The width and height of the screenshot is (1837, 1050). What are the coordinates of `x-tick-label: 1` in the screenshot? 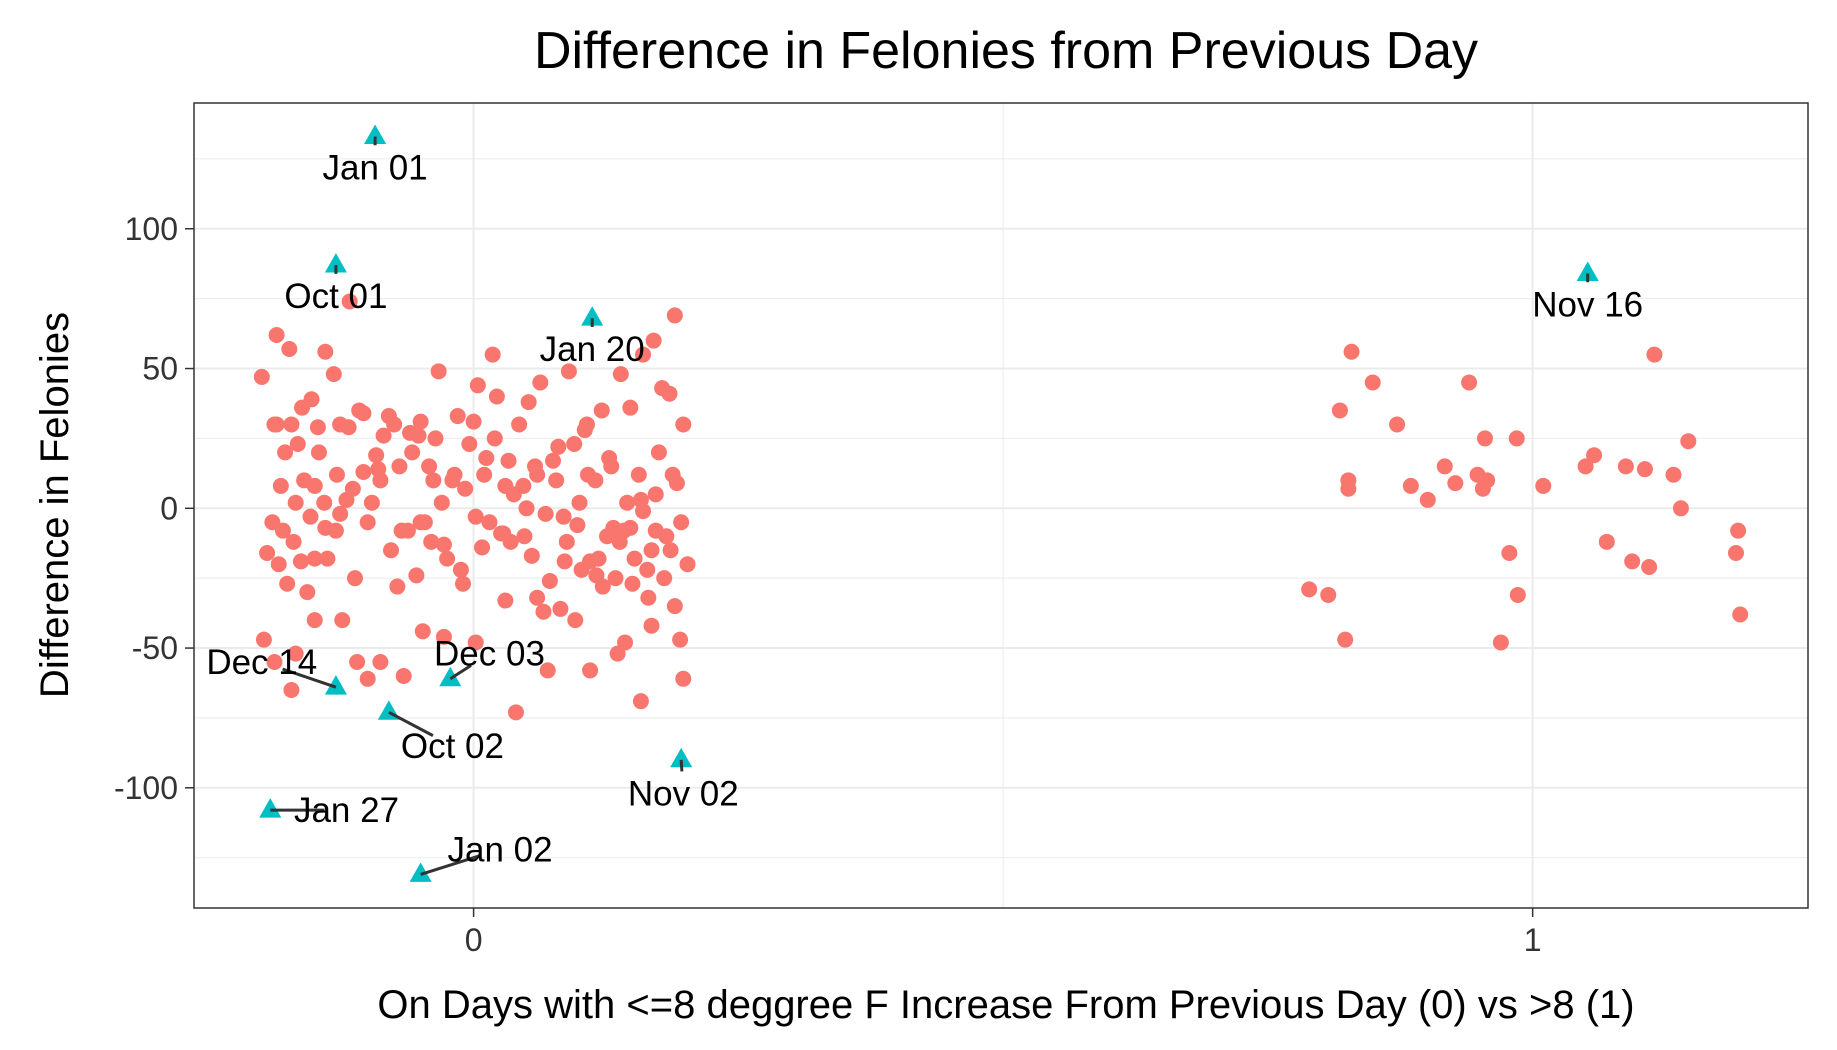 It's located at (1533, 940).